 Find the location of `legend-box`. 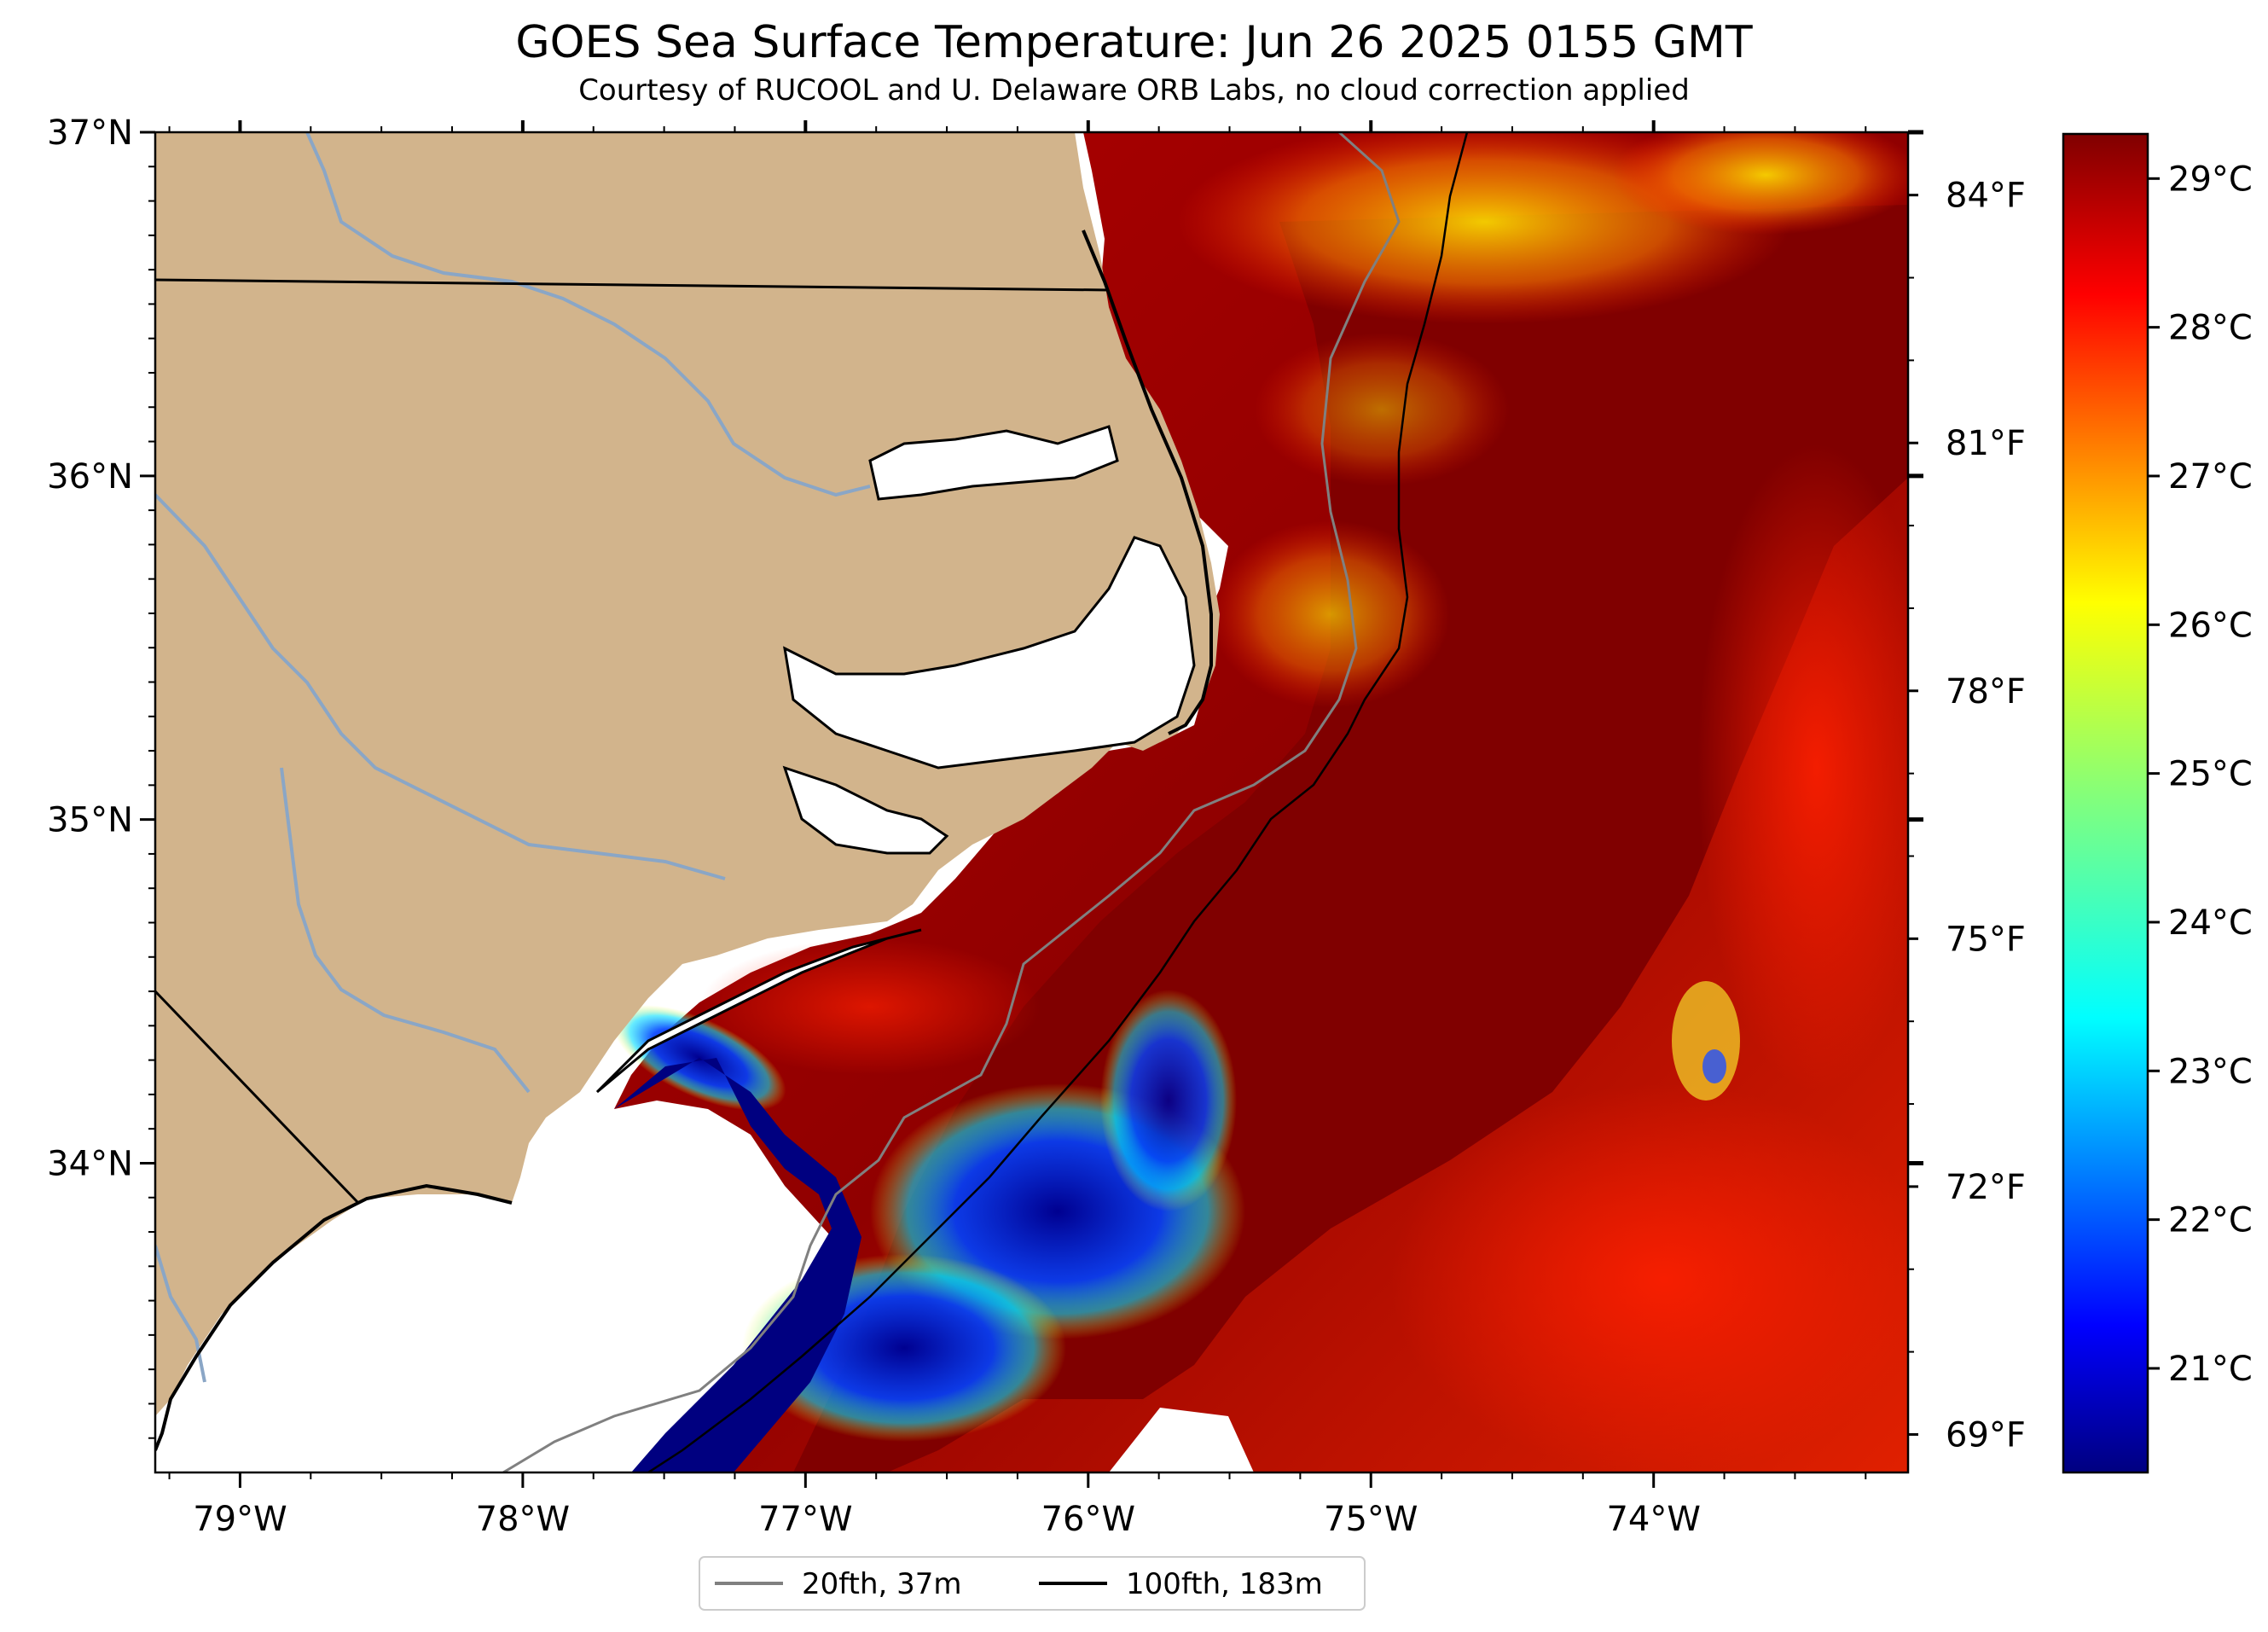

legend-box is located at coordinates (1032, 1583).